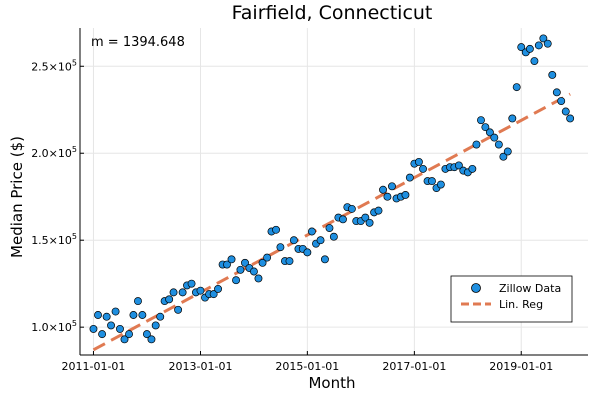  Describe the element at coordinates (530, 288) in the screenshot. I see `legend-label-zillow-data: Zillow Data` at that location.